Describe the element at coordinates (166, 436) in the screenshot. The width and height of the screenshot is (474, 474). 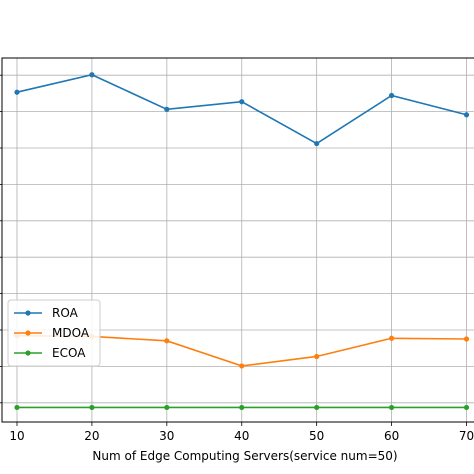
I see `x-tick-label: 30` at that location.